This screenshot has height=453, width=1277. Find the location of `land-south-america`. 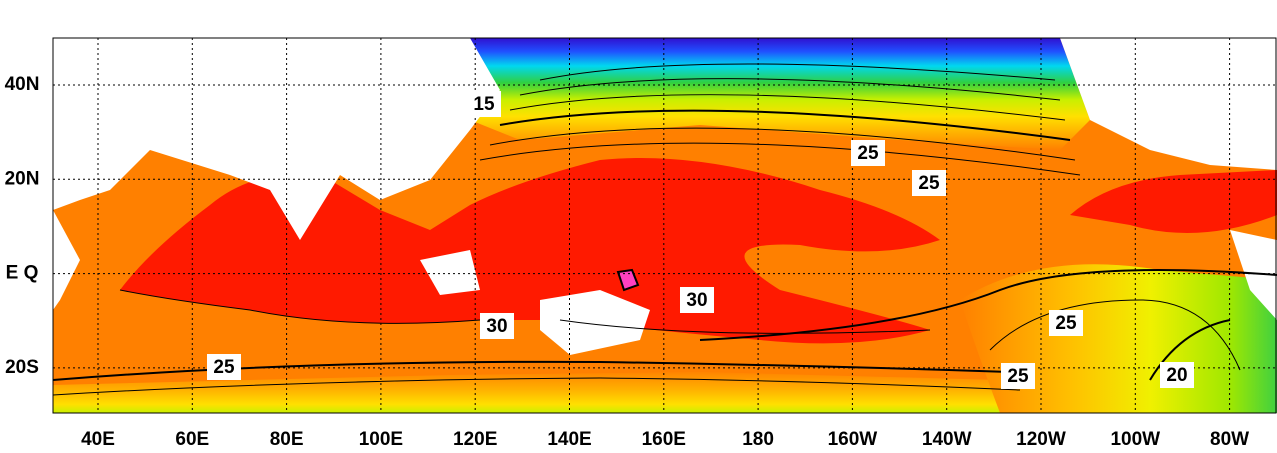

land-south-america is located at coordinates (1253, 275).